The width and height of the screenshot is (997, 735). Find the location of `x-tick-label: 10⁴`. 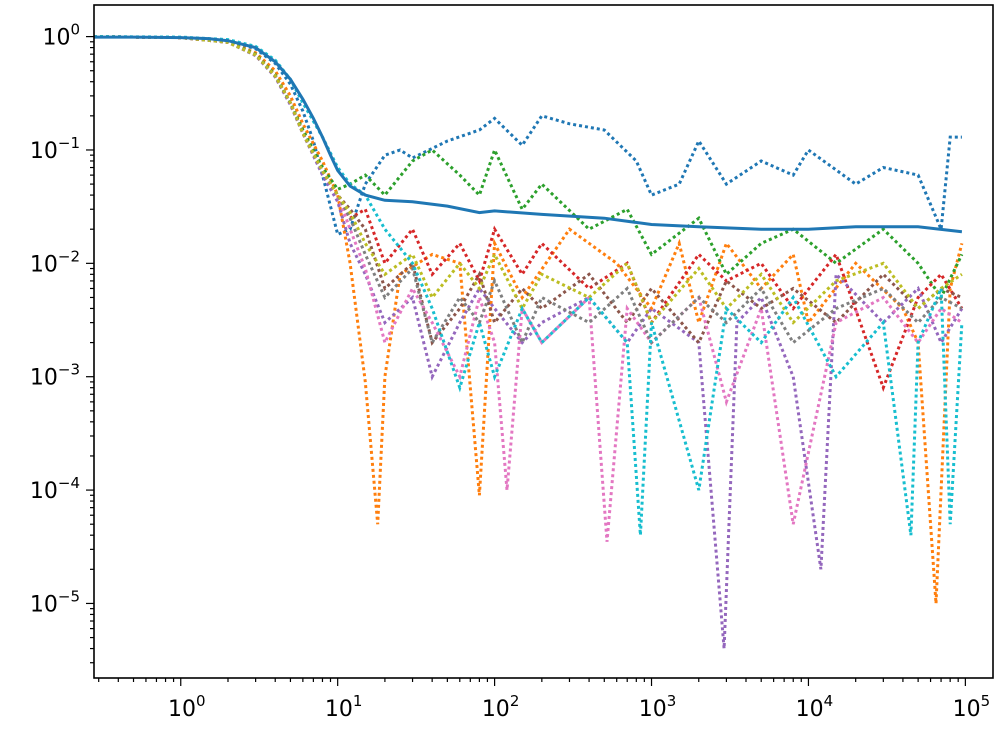

x-tick-label: 10⁴ is located at coordinates (815, 707).